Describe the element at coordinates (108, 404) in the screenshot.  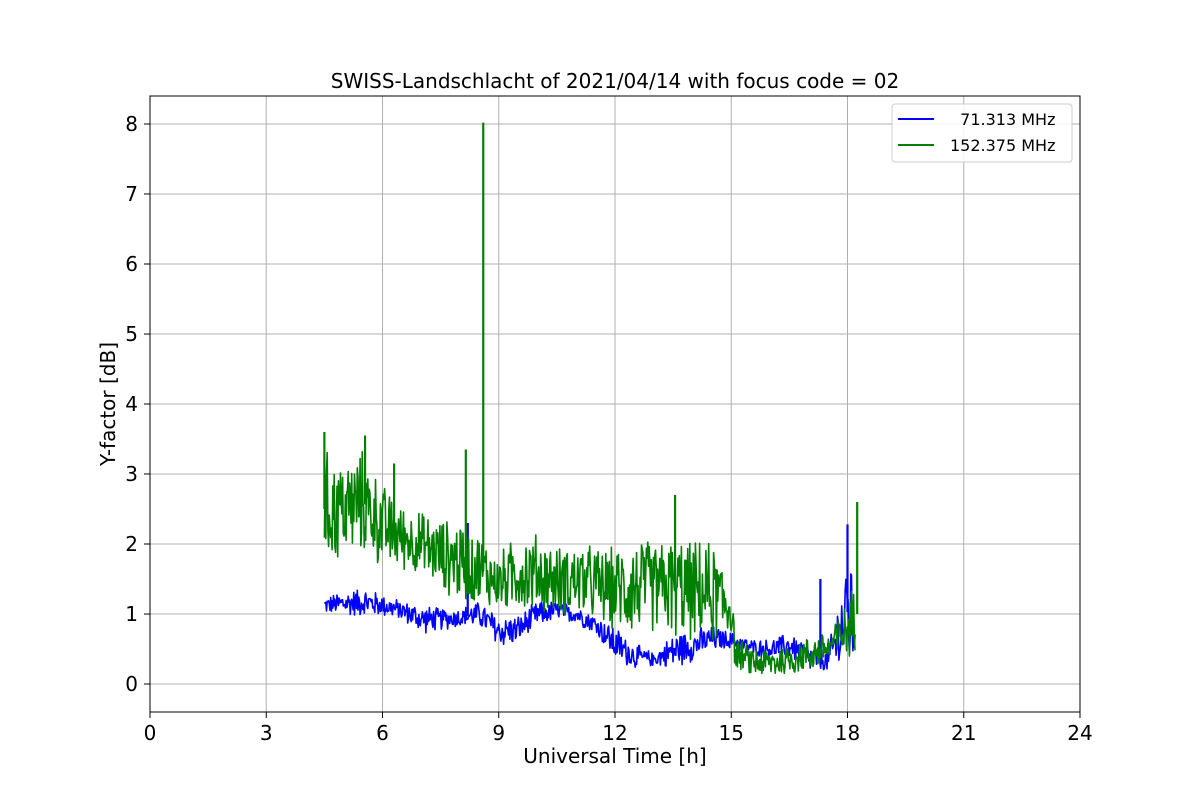
I see `y-axis-label: Y-factor [dB]` at that location.